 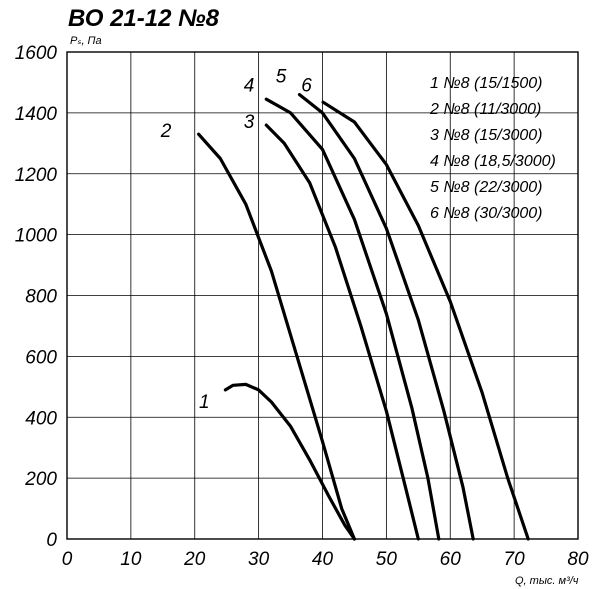 What do you see at coordinates (144, 18) in the screenshot?
I see `chart-title: ВО 21-12 №8` at bounding box center [144, 18].